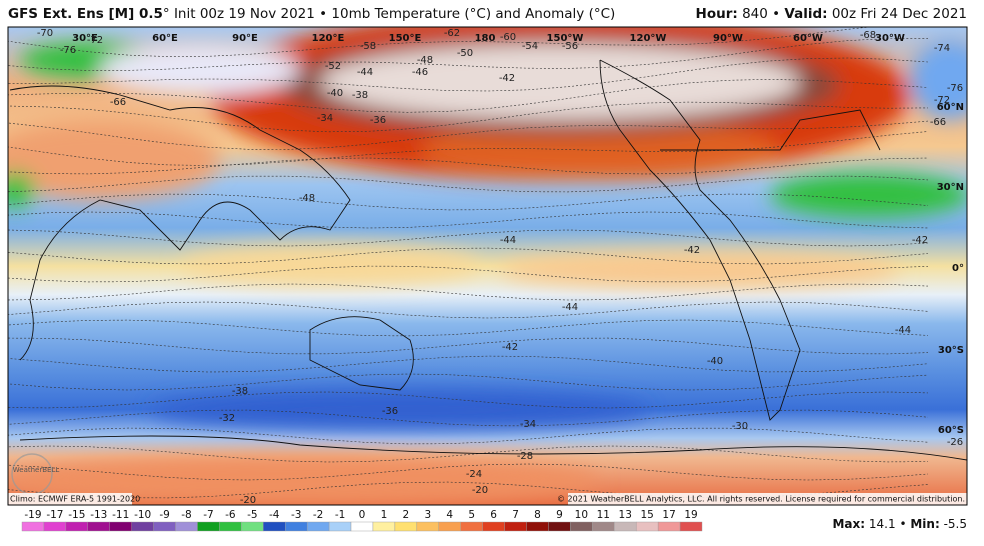  What do you see at coordinates (95, 40) in the screenshot?
I see `contour-label: -72` at bounding box center [95, 40].